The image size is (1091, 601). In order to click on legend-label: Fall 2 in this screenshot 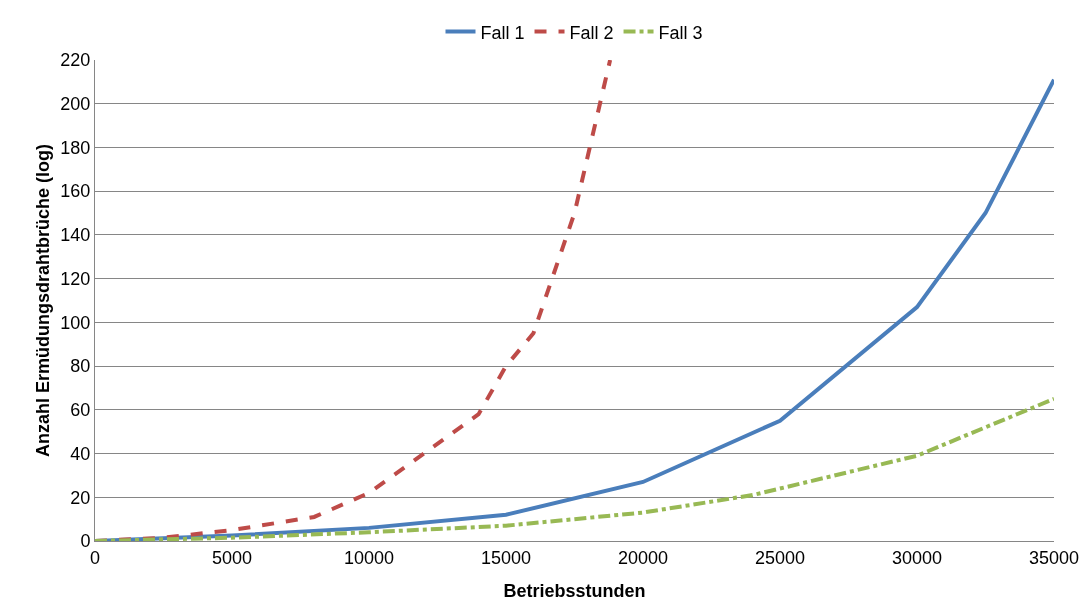, I will do `click(591, 32)`.